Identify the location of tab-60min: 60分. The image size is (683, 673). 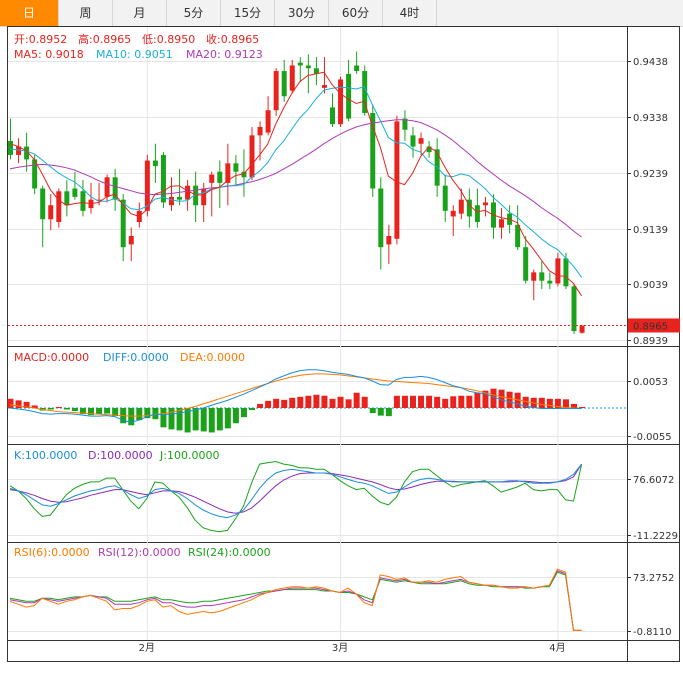
(356, 13).